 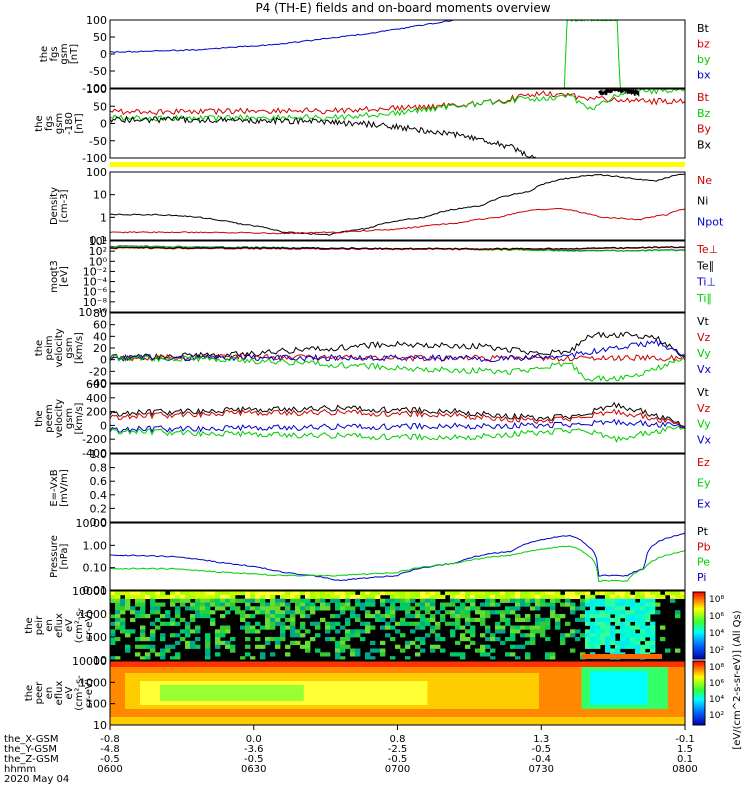 What do you see at coordinates (100, 37) in the screenshot?
I see `y-tick-label: 50` at bounding box center [100, 37].